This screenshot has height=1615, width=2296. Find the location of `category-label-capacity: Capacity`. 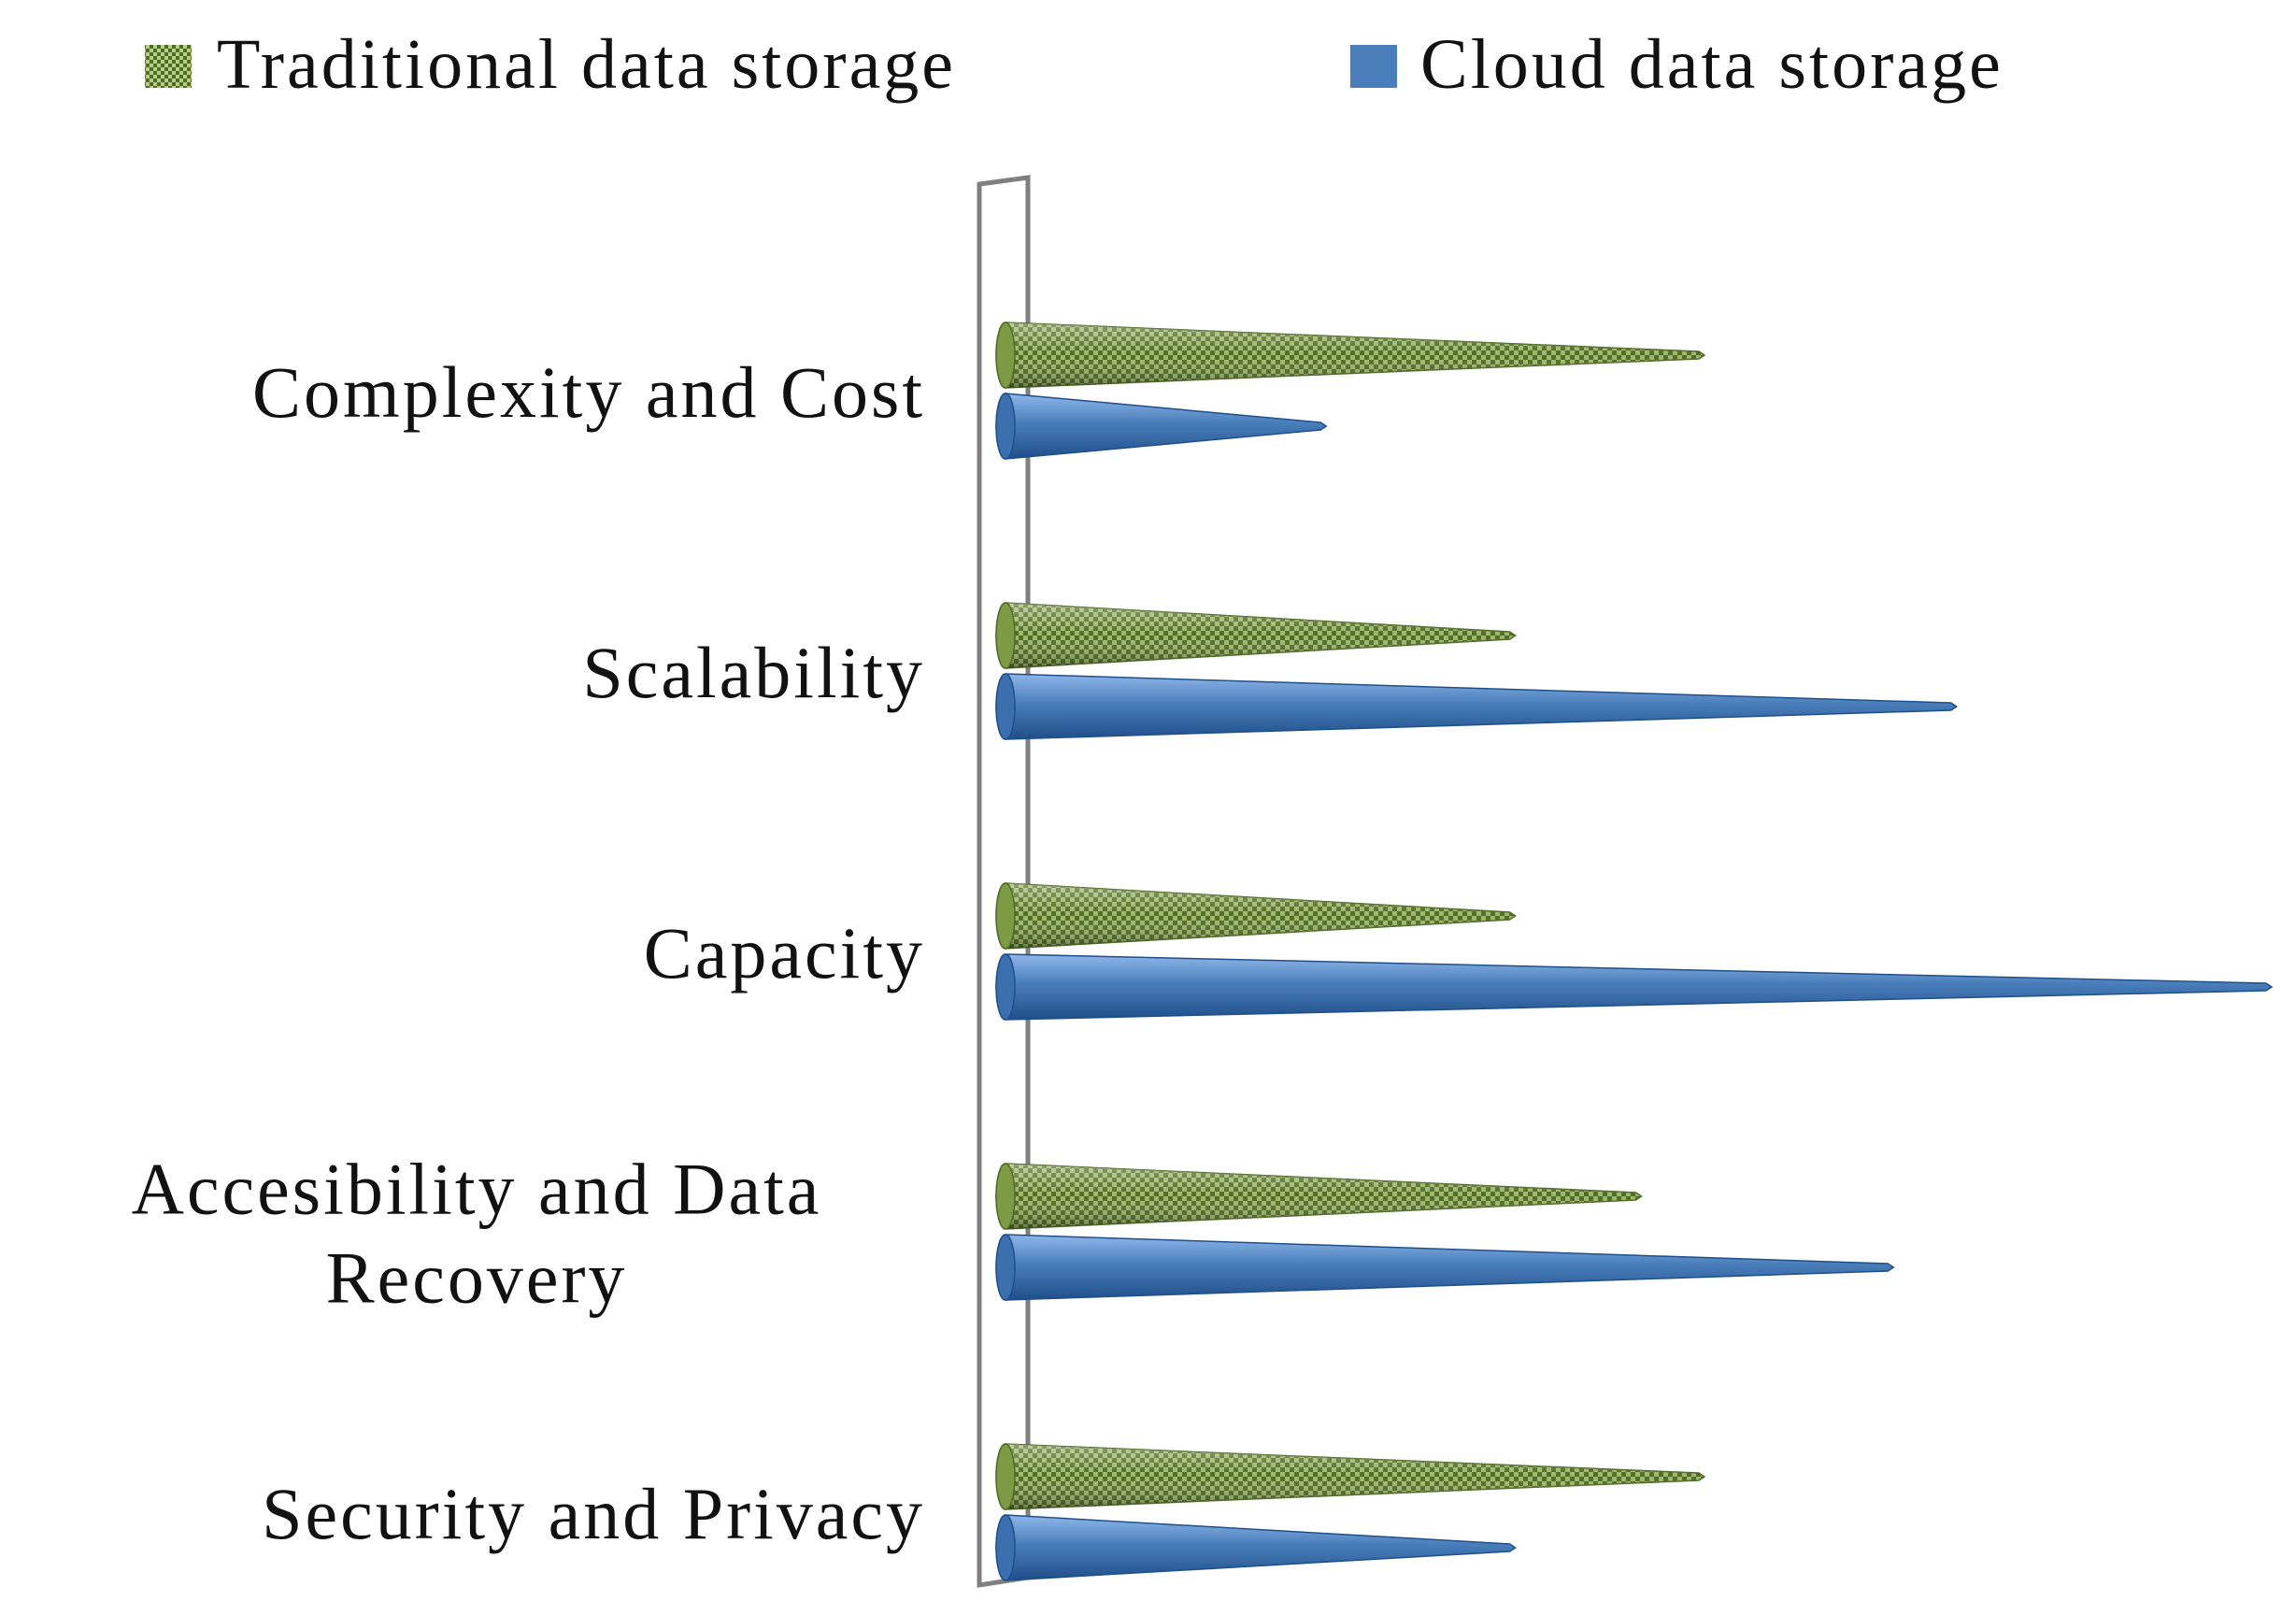

category-label-capacity: Capacity is located at coordinates (784, 952).